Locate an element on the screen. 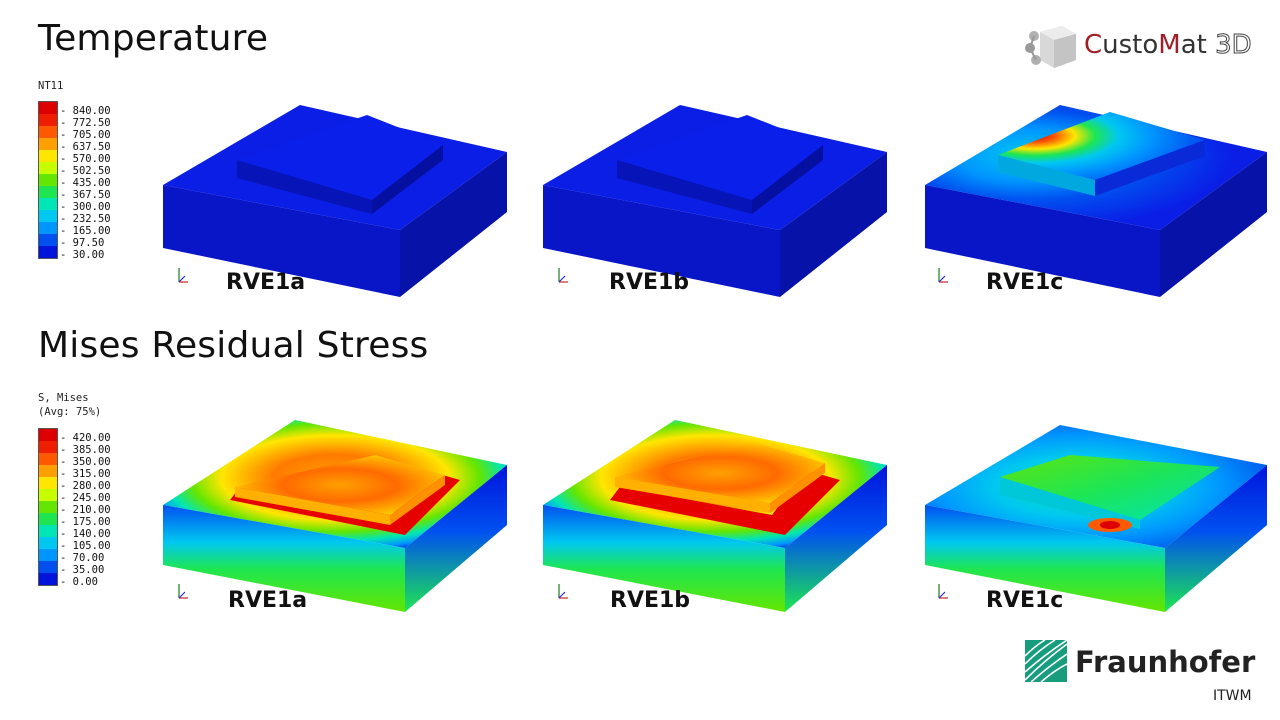 The height and width of the screenshot is (720, 1280). stress-label-rve1a: RVE1a is located at coordinates (268, 600).